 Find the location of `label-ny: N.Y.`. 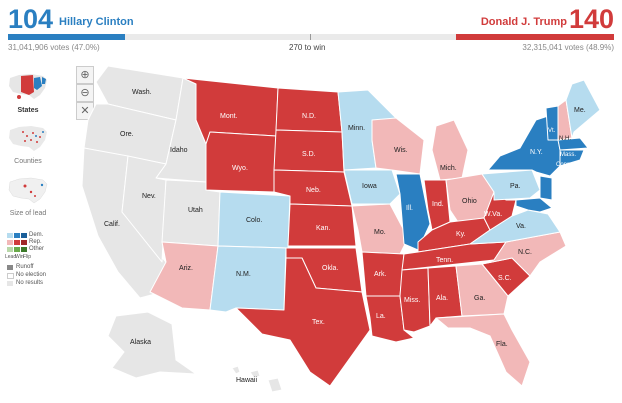

label-ny: N.Y. is located at coordinates (536, 152).